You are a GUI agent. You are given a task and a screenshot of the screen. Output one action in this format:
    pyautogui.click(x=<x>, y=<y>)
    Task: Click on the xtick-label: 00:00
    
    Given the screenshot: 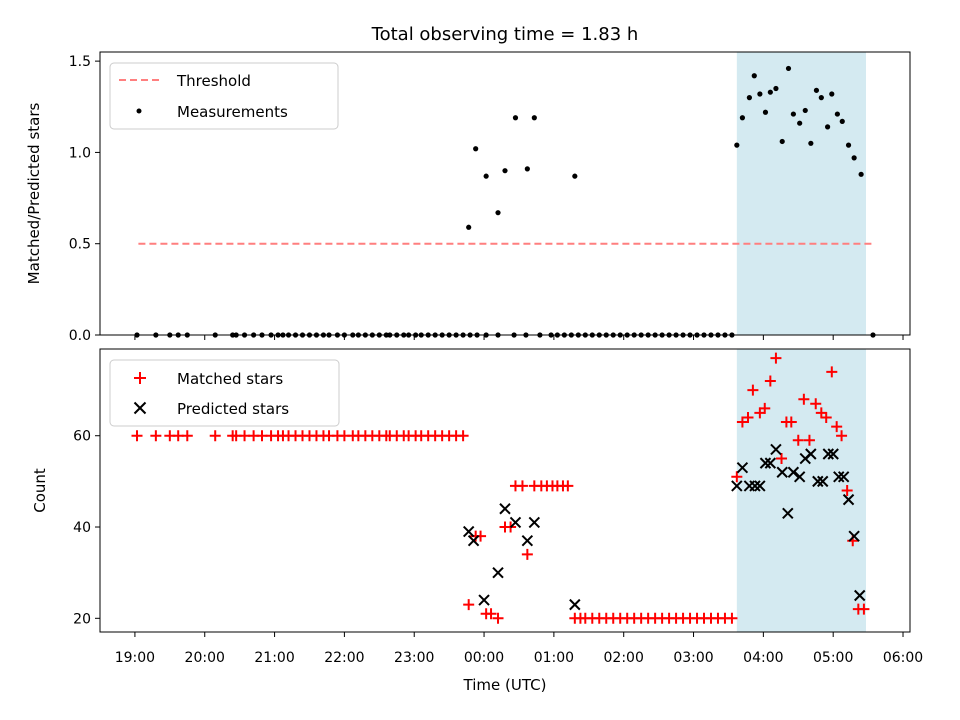 What is the action you would take?
    pyautogui.click(x=484, y=658)
    